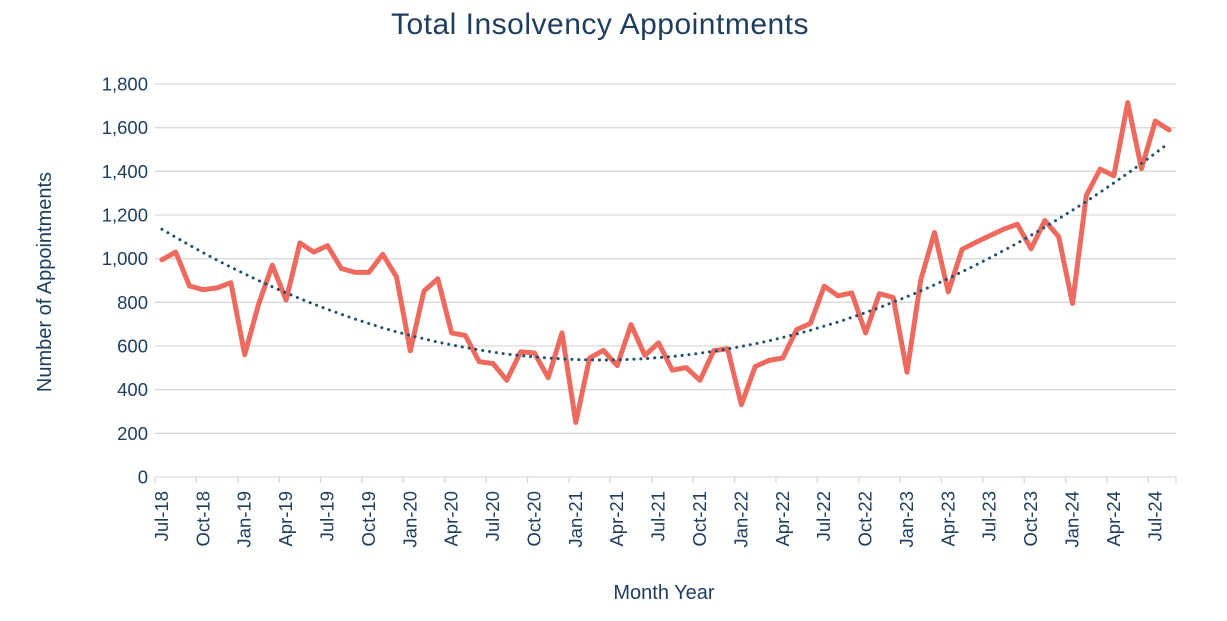 This screenshot has height=621, width=1227. I want to click on y-tick-label: 1,200, so click(125, 215).